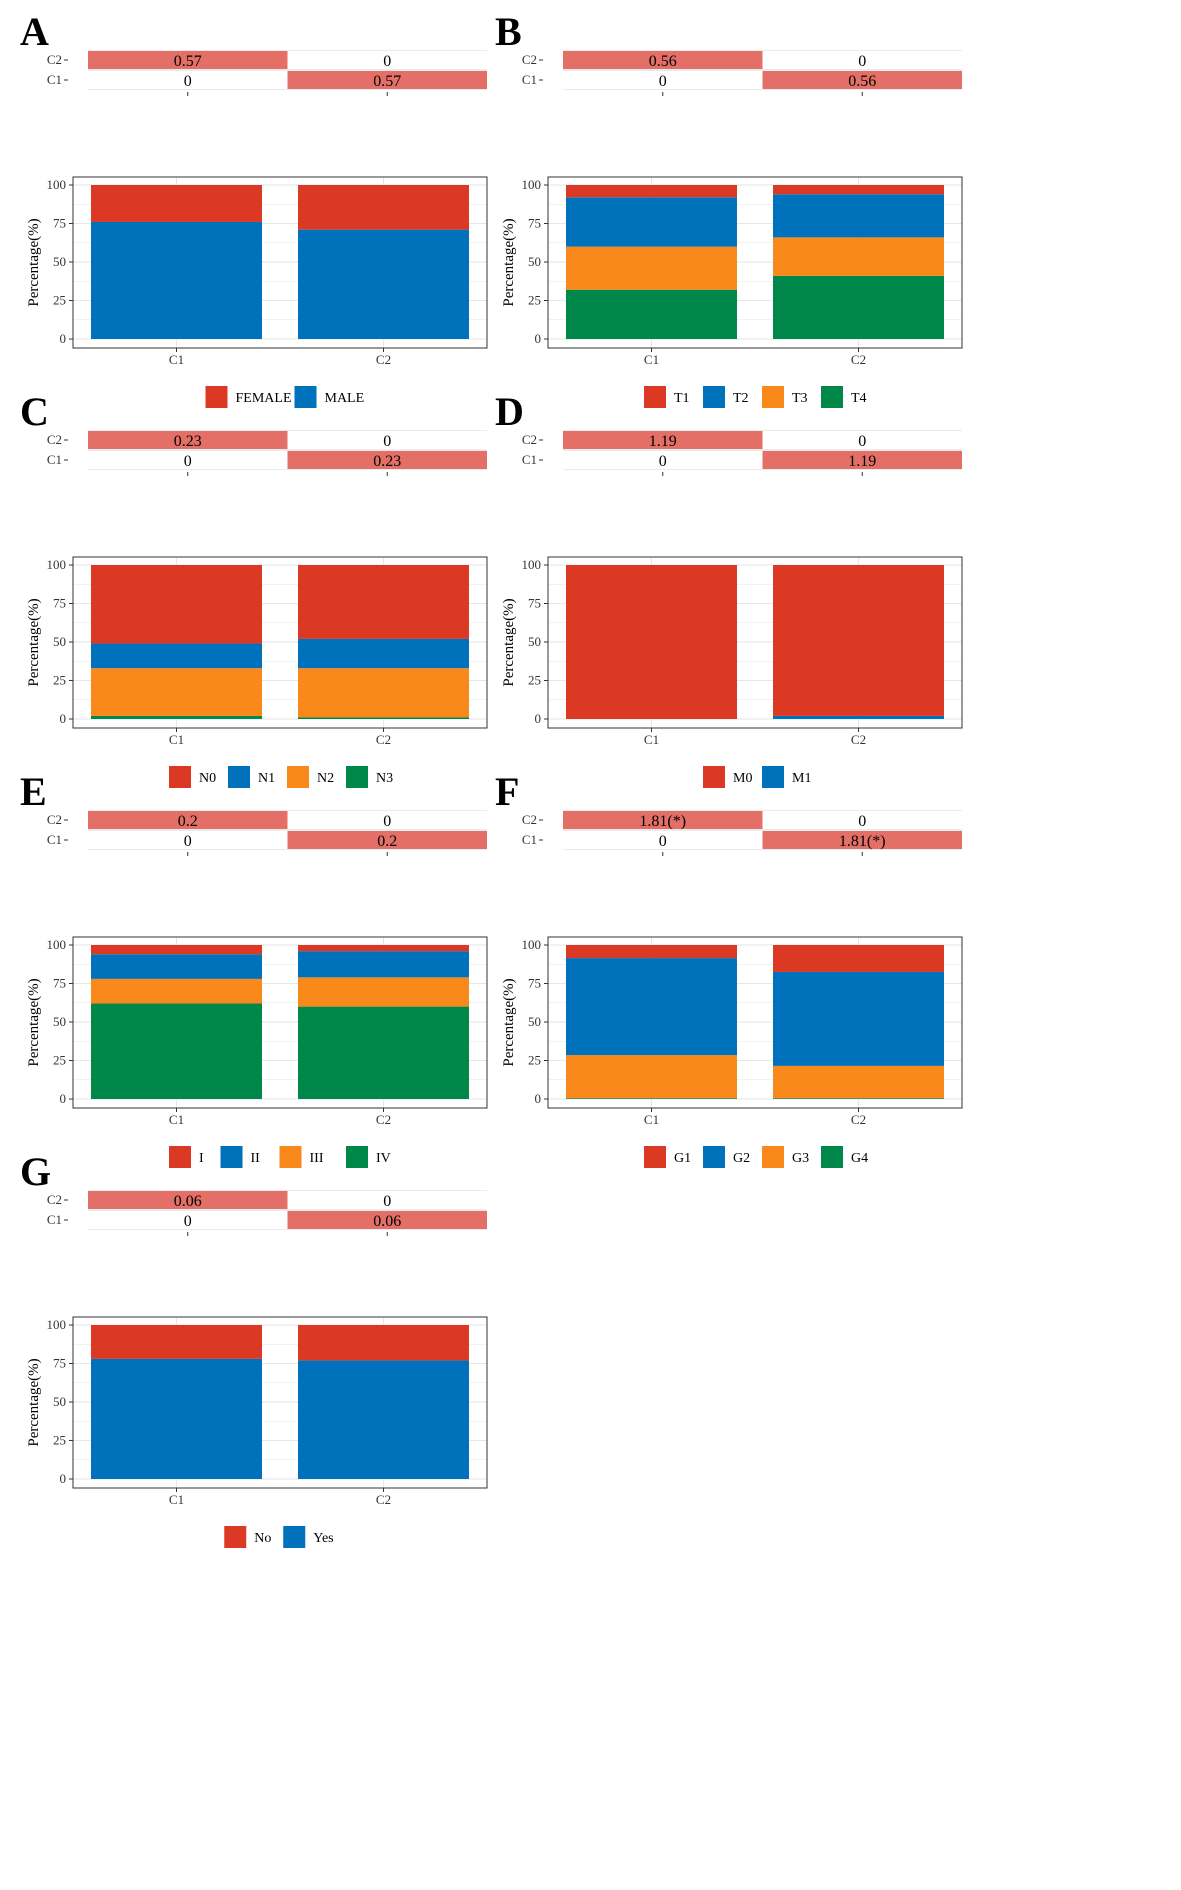 The image size is (1181, 1890). Describe the element at coordinates (383, 718) in the screenshot. I see `bar-c2-n3` at that location.